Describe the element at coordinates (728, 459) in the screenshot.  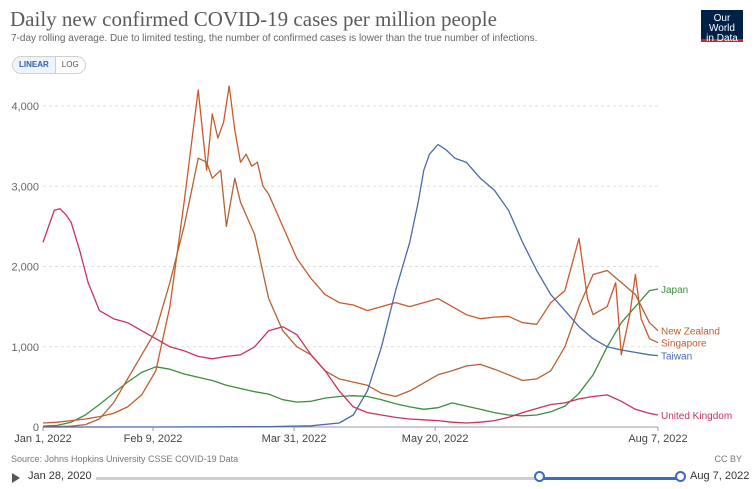
I see `license-label: CC BY` at that location.